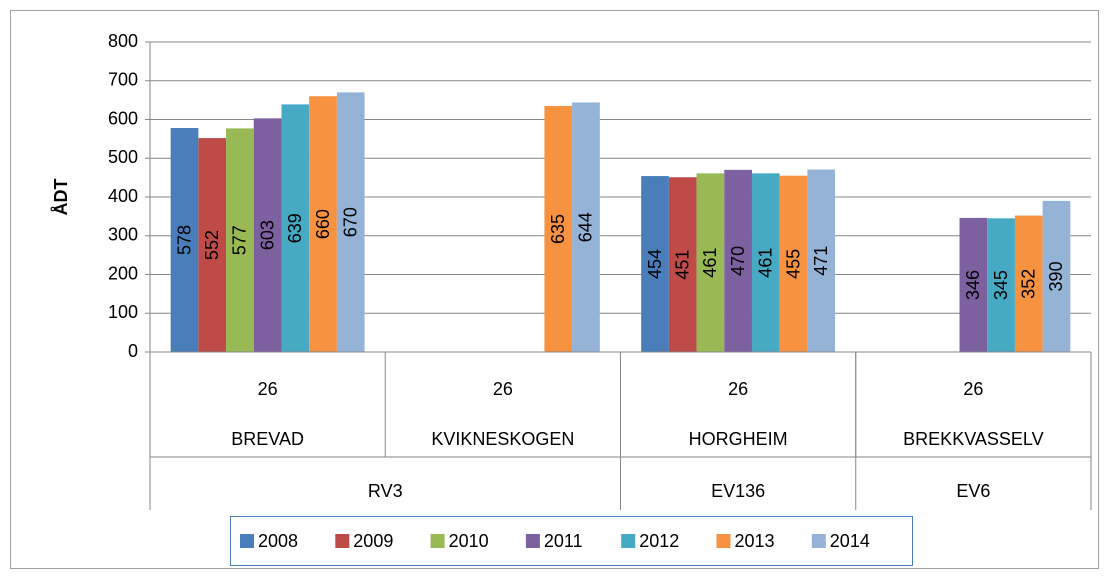 This screenshot has height=579, width=1109. What do you see at coordinates (973, 439) in the screenshot?
I see `x-tick-label: BREKKVASSELV` at bounding box center [973, 439].